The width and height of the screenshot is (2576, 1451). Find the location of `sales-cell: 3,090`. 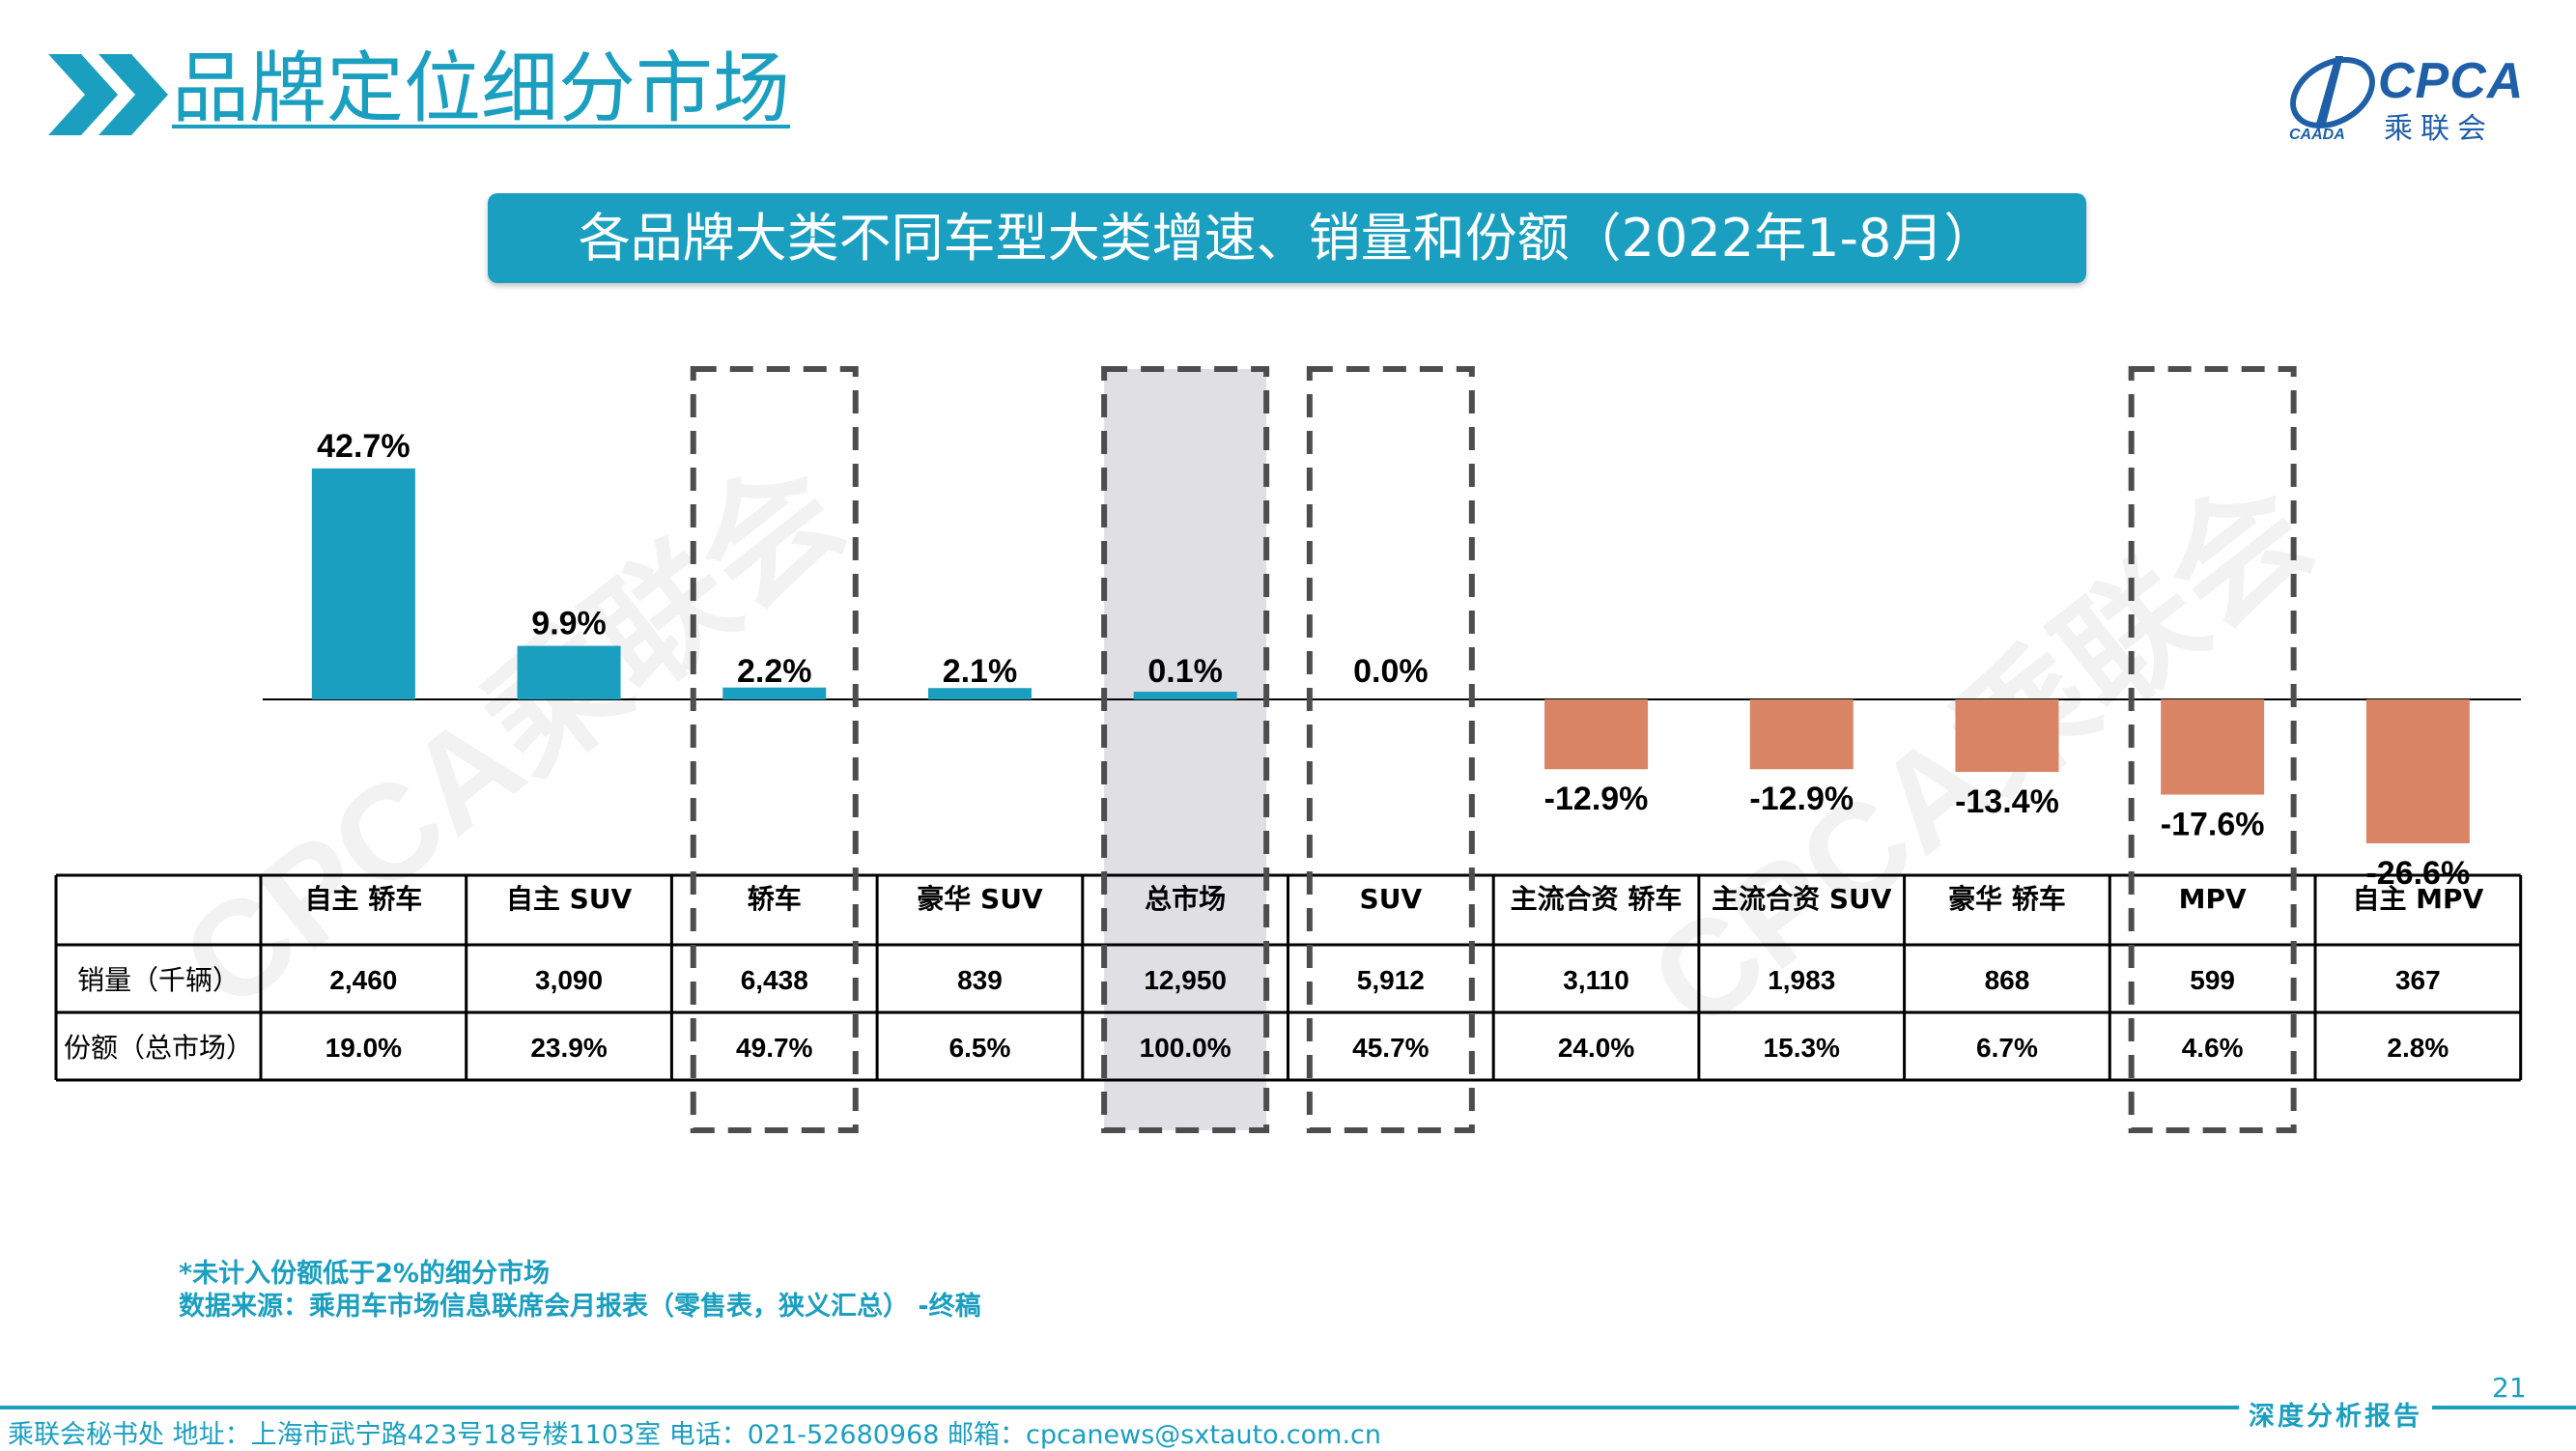

sales-cell: 3,090 is located at coordinates (569, 980).